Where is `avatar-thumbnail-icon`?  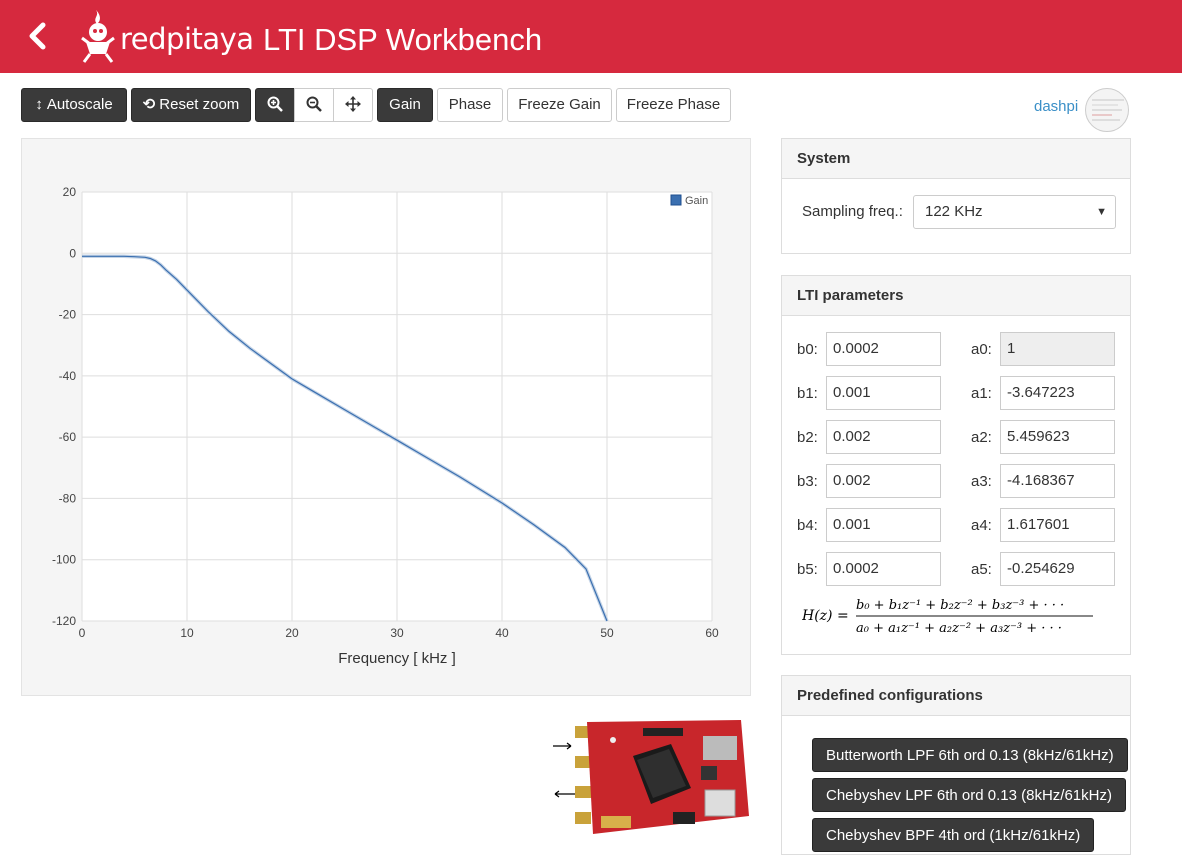 avatar-thumbnail-icon is located at coordinates (1108, 110).